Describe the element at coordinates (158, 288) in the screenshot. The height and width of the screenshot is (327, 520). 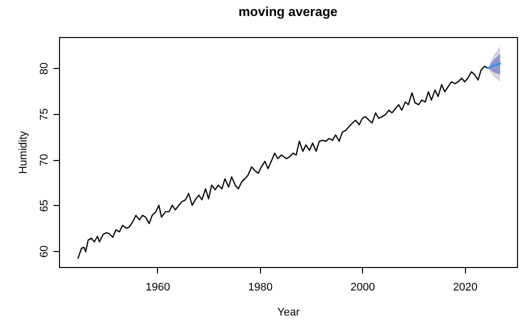
I see `x-tick-label: 1960` at that location.